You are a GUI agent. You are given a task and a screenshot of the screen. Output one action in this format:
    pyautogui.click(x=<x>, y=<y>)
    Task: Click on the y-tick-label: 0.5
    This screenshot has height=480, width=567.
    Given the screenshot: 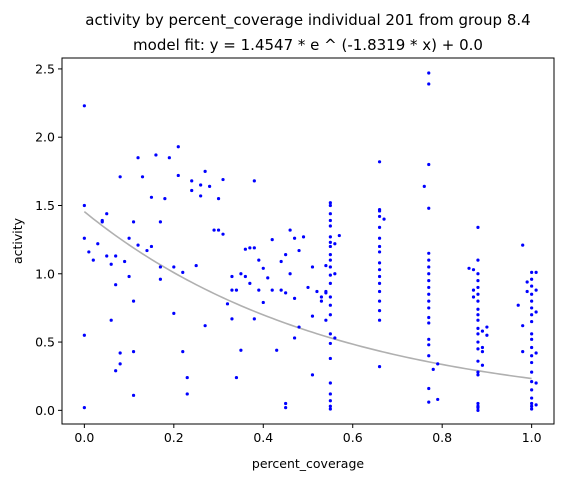 What is the action you would take?
    pyautogui.click(x=45, y=342)
    